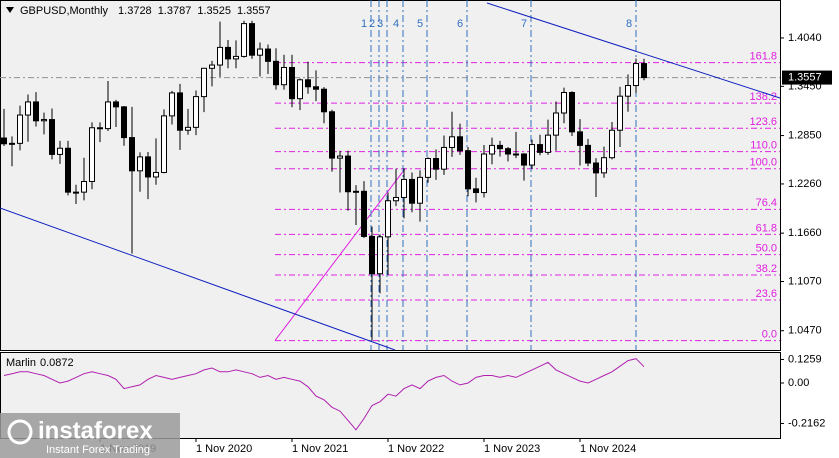 The height and width of the screenshot is (458, 839). Describe the element at coordinates (524, 24) in the screenshot. I see `time-marker-label: 7` at that location.